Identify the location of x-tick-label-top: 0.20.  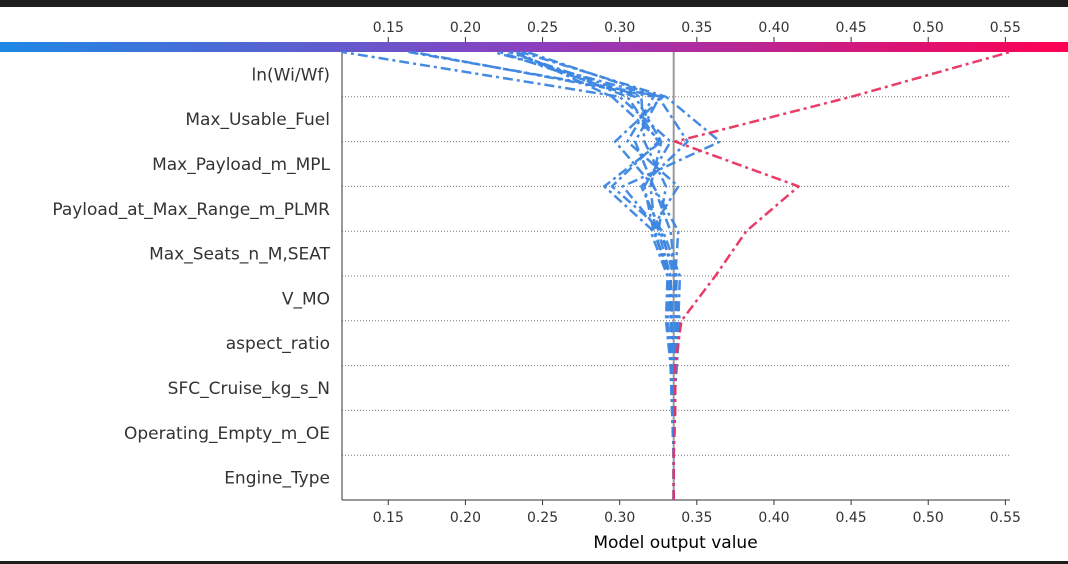
(465, 28).